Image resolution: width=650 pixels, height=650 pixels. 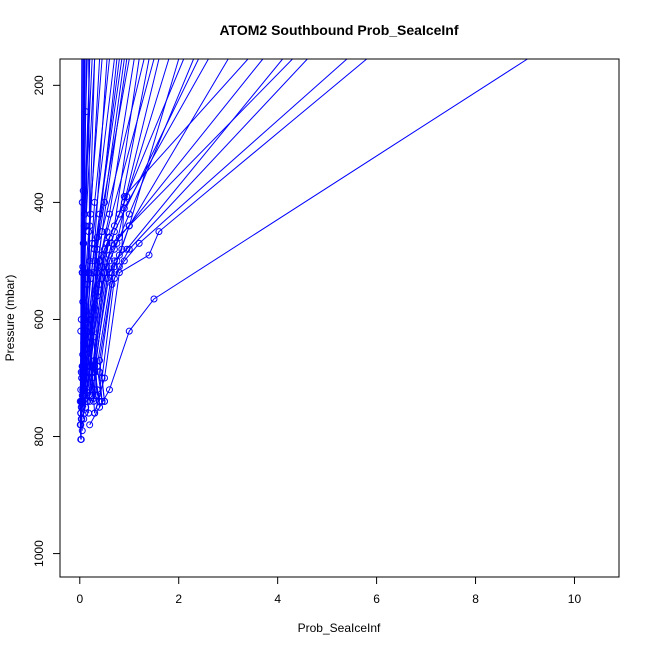 What do you see at coordinates (39, 202) in the screenshot?
I see `y-tick-label: 400` at bounding box center [39, 202].